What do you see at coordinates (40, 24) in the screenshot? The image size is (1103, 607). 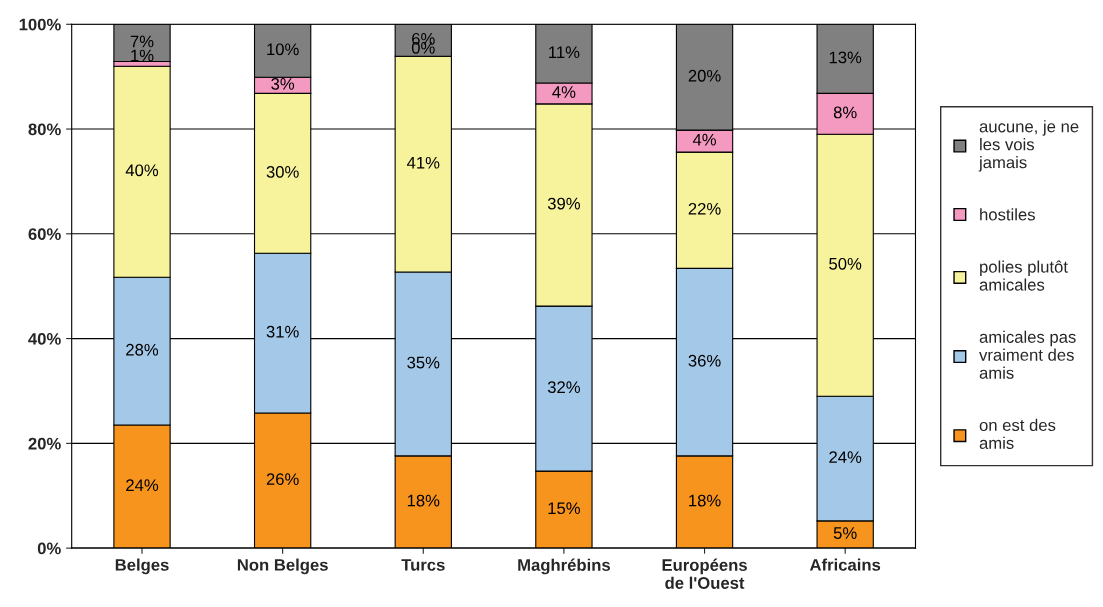 I see `y-tick-label: 100%` at bounding box center [40, 24].